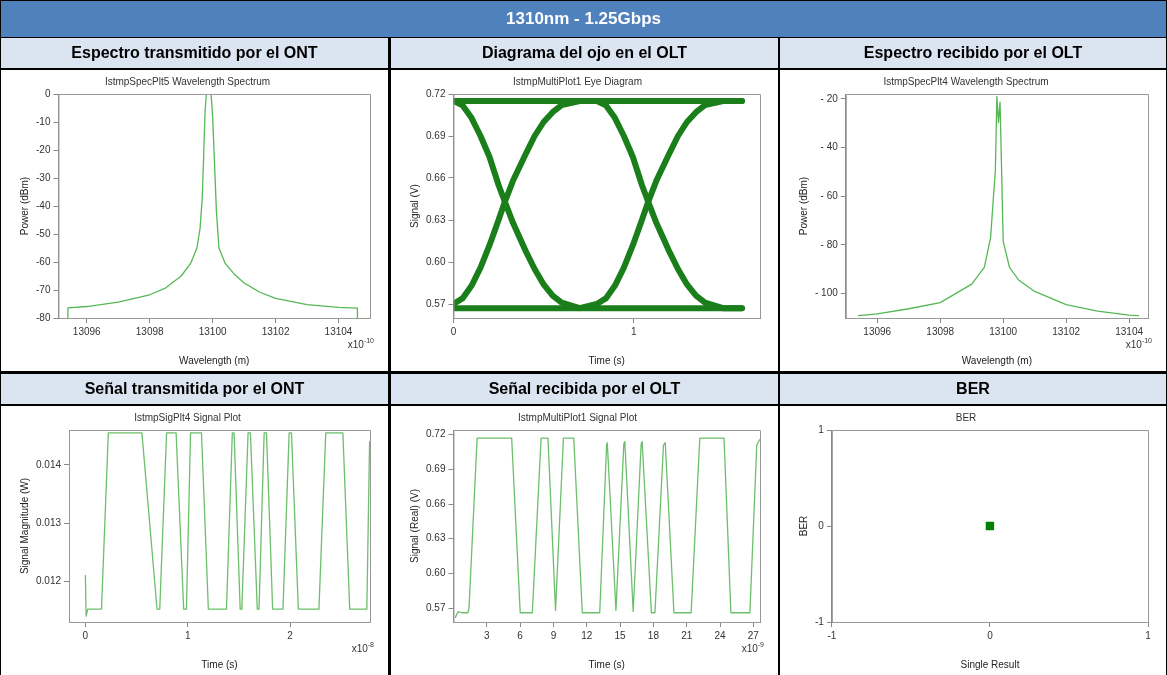 The image size is (1167, 675). I want to click on y-tick-label: 1, so click(821, 429).